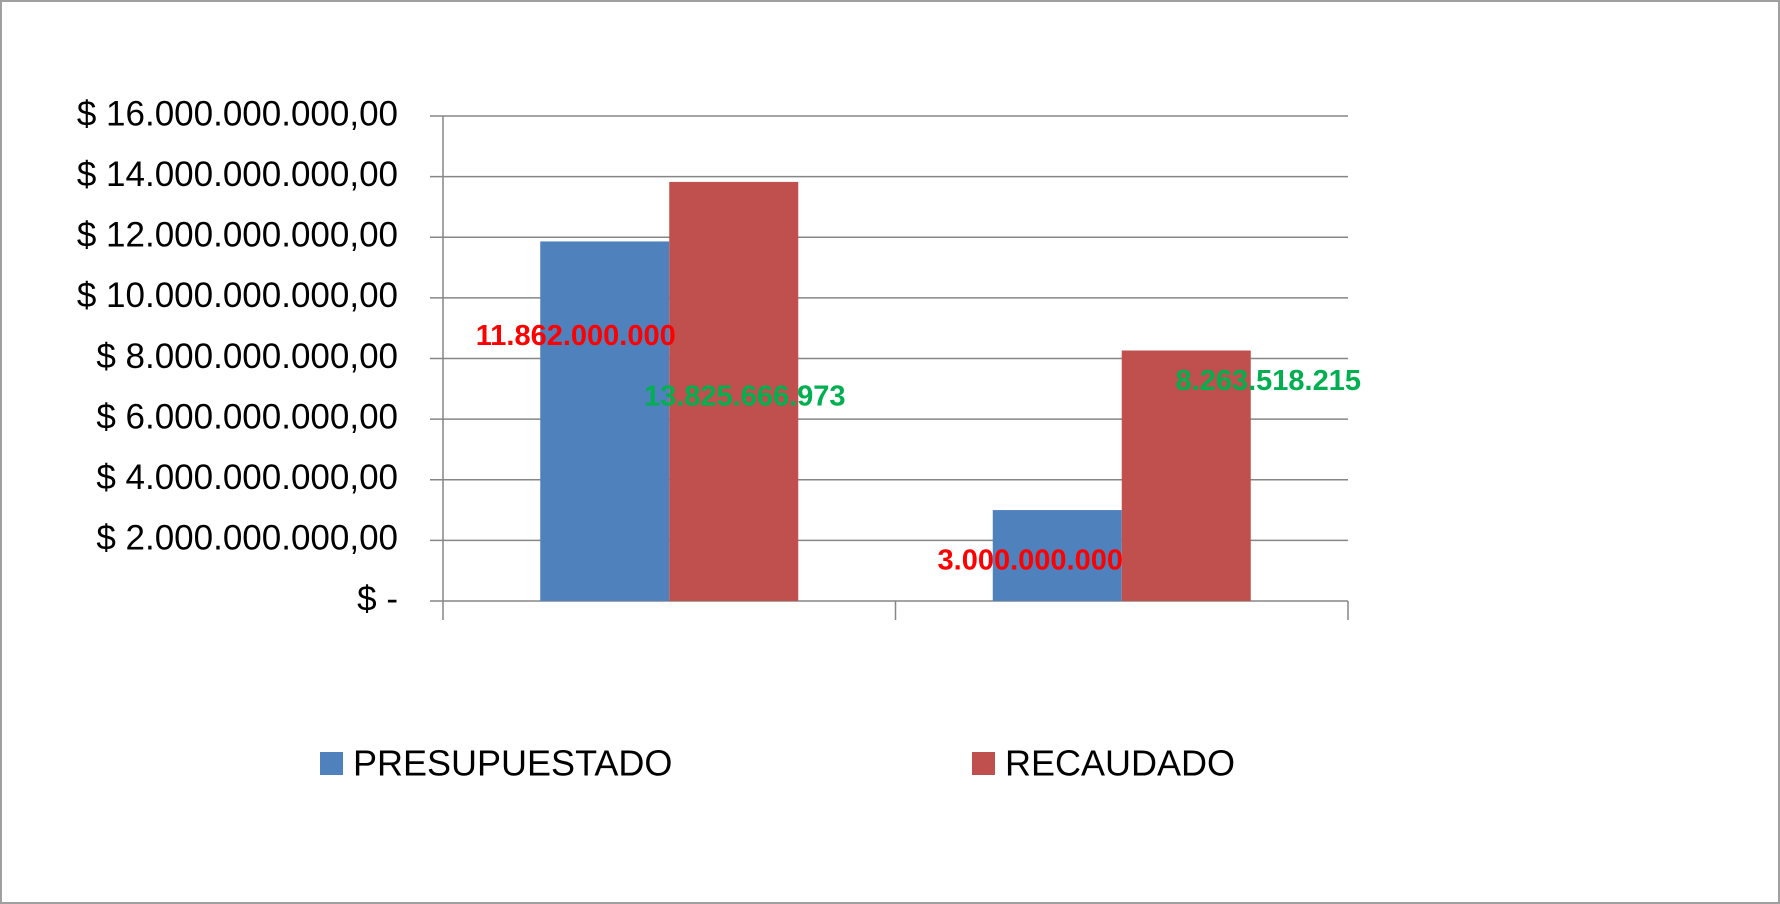 This screenshot has height=904, width=1780. I want to click on value-label: 13.825.666.973, so click(745, 397).